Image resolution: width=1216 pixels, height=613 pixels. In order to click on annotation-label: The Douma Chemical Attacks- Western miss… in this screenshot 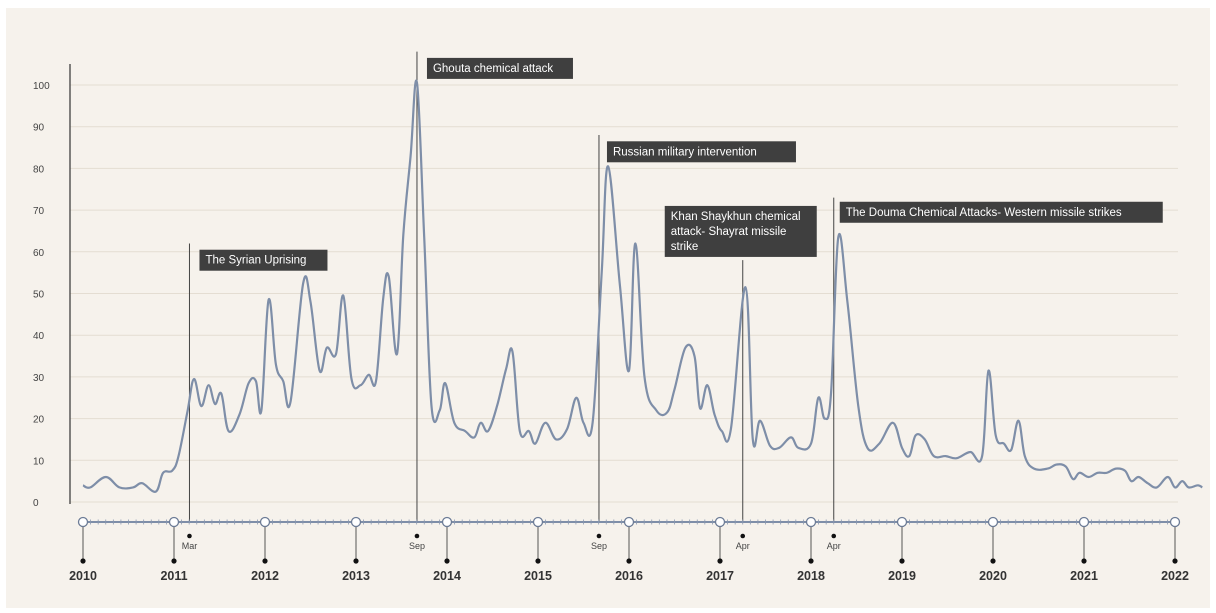, I will do `click(984, 213)`.